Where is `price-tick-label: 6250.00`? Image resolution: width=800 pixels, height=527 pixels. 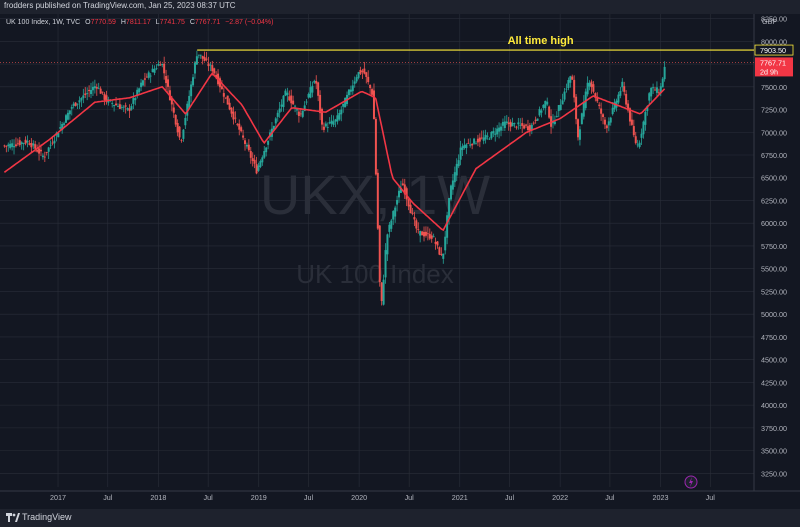
price-tick-label: 6250.00 is located at coordinates (774, 200).